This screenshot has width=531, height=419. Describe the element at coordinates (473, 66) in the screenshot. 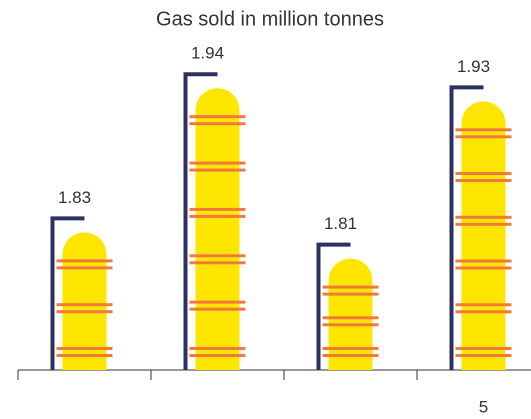

I see `value-label: 1.93` at that location.